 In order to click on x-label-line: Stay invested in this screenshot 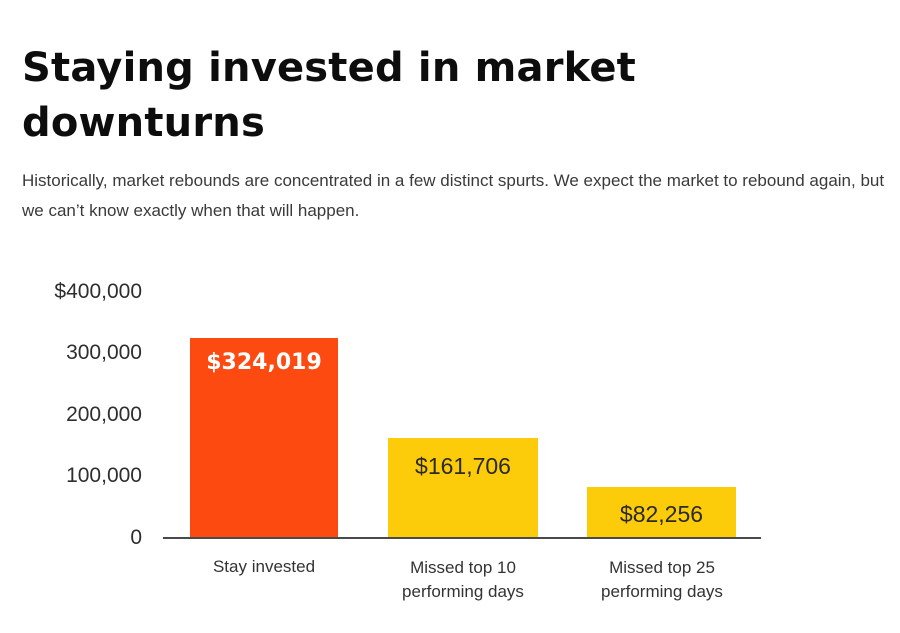, I will do `click(264, 566)`.